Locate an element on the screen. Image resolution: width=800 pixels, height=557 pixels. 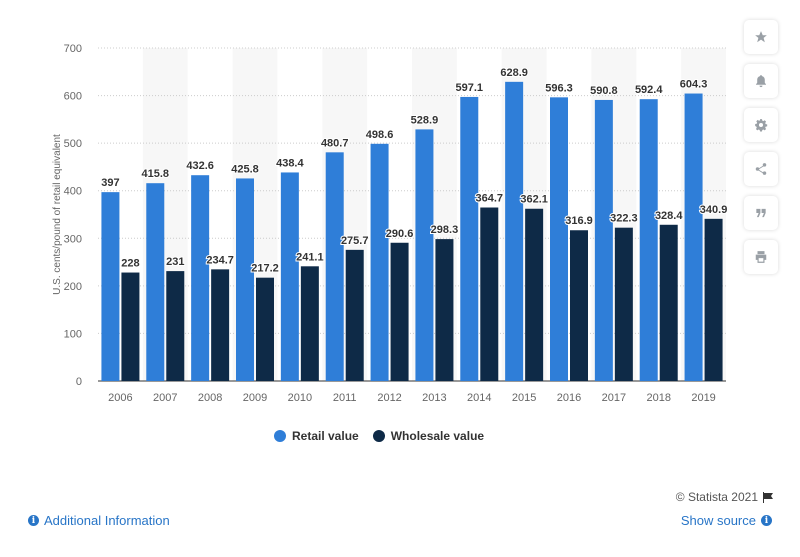
quote-icon is located at coordinates (761, 213).